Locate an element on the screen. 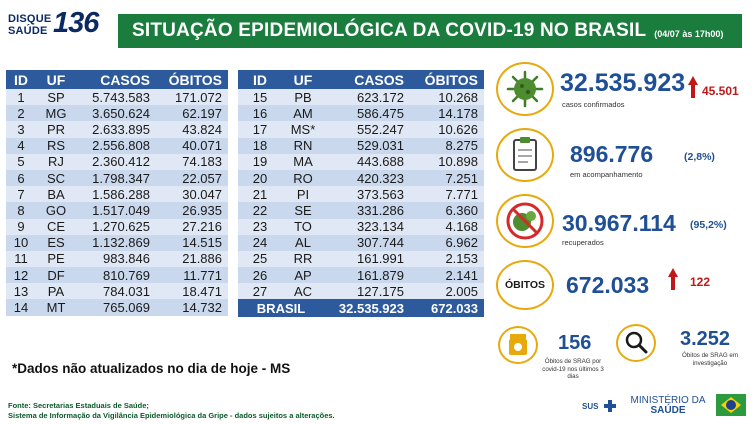 The width and height of the screenshot is (754, 424). logo-number: 136 is located at coordinates (76, 23).